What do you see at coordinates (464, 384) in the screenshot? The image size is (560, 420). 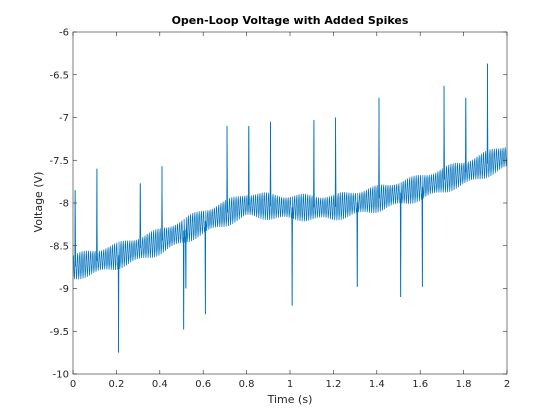 I see `x-tick-label: 1.8` at bounding box center [464, 384].